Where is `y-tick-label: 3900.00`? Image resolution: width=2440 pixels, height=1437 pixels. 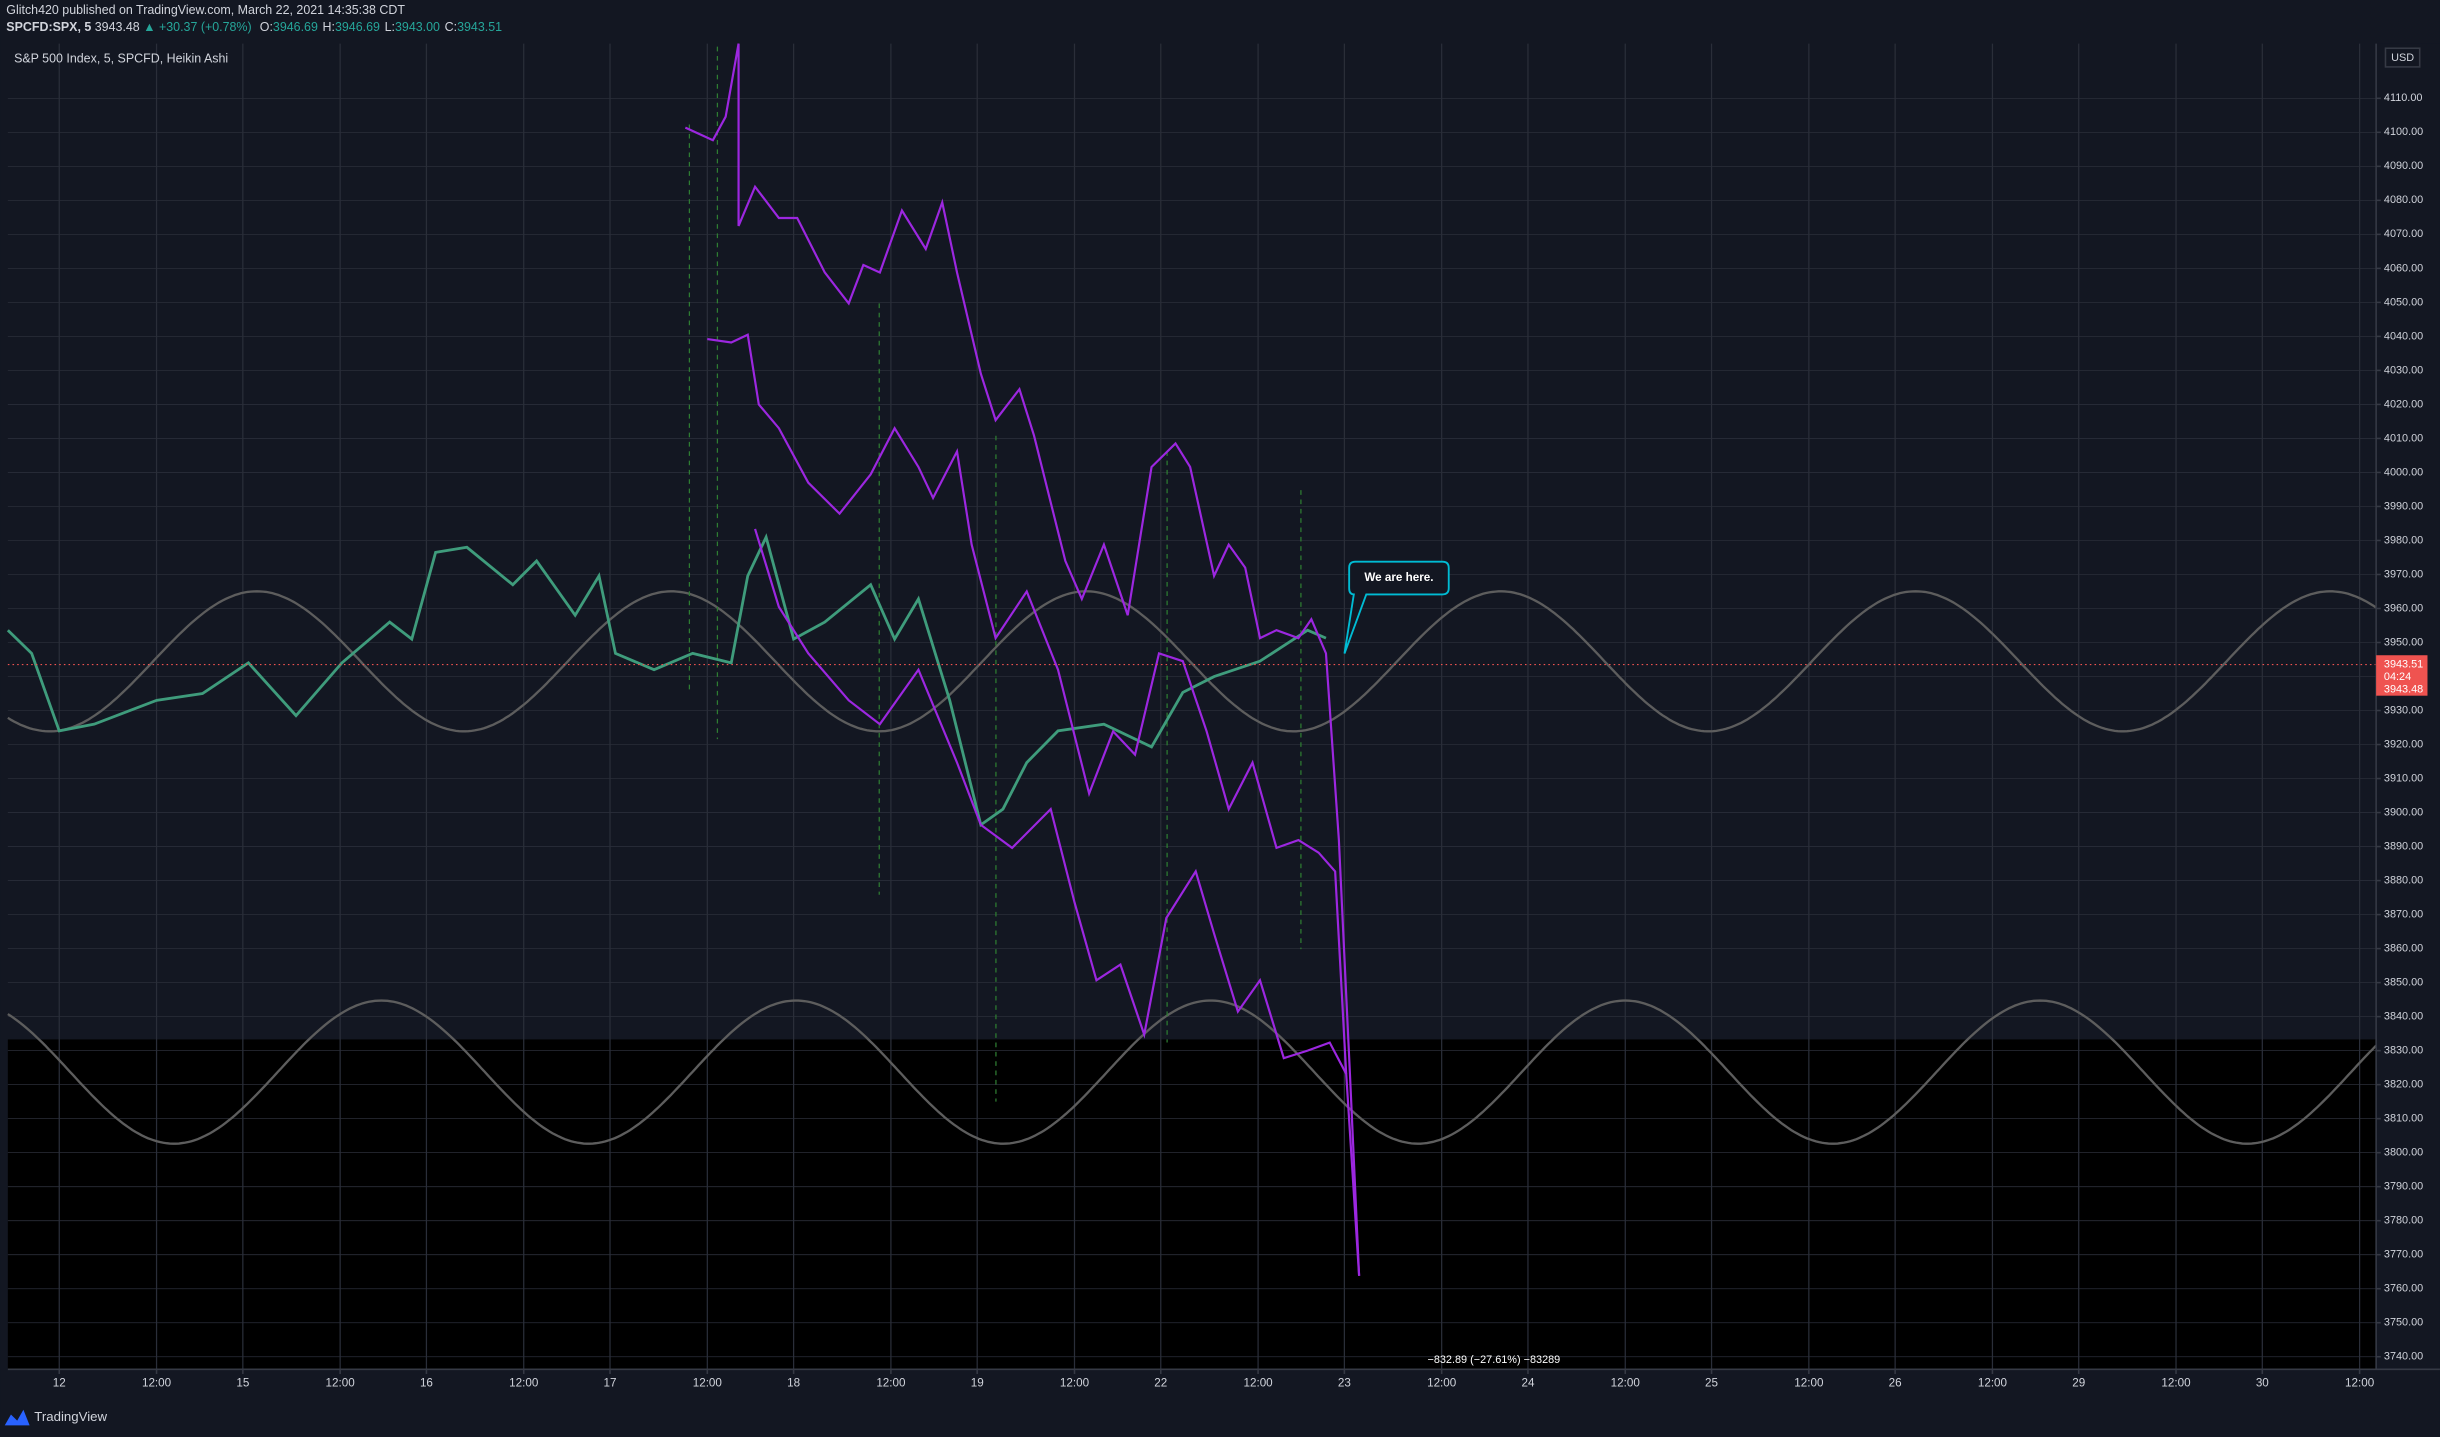 y-tick-label: 3900.00 is located at coordinates (2403, 812).